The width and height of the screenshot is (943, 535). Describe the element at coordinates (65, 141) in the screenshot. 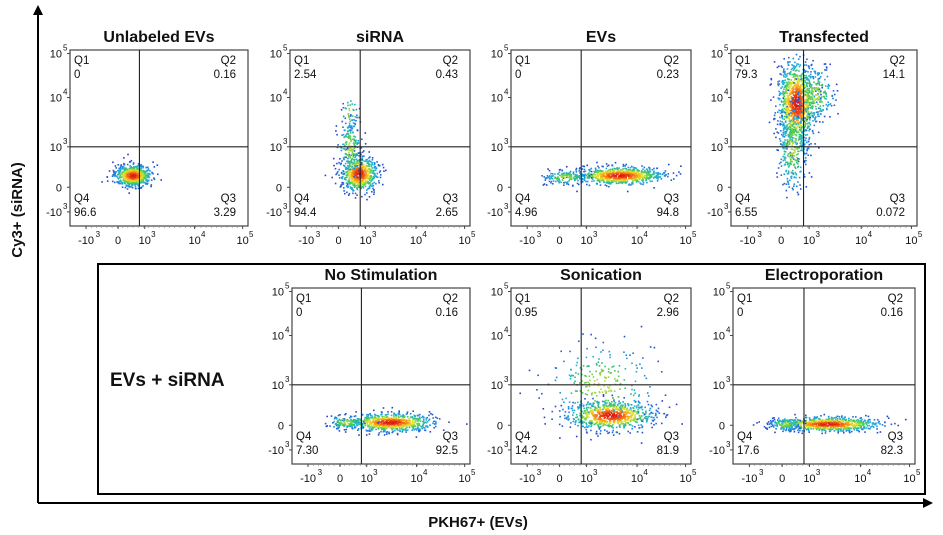

I see `y-tick-exponent: 3` at that location.